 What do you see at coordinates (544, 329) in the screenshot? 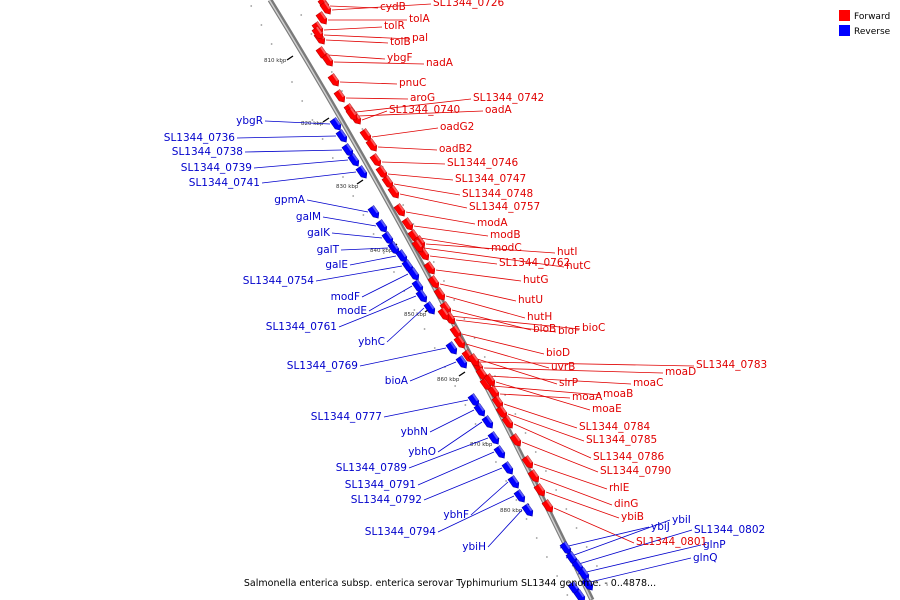
I see `forward-gene-label: bioB` at bounding box center [544, 329].